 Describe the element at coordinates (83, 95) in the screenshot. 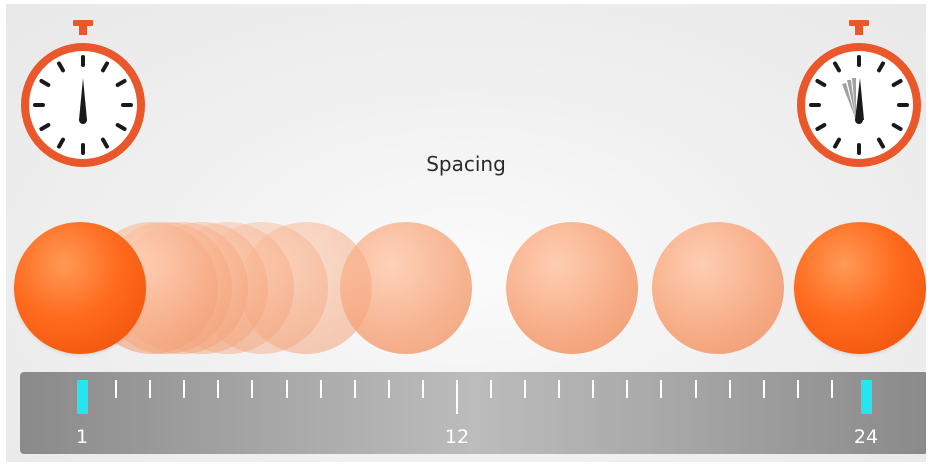

I see `stopwatch-start-icon` at that location.